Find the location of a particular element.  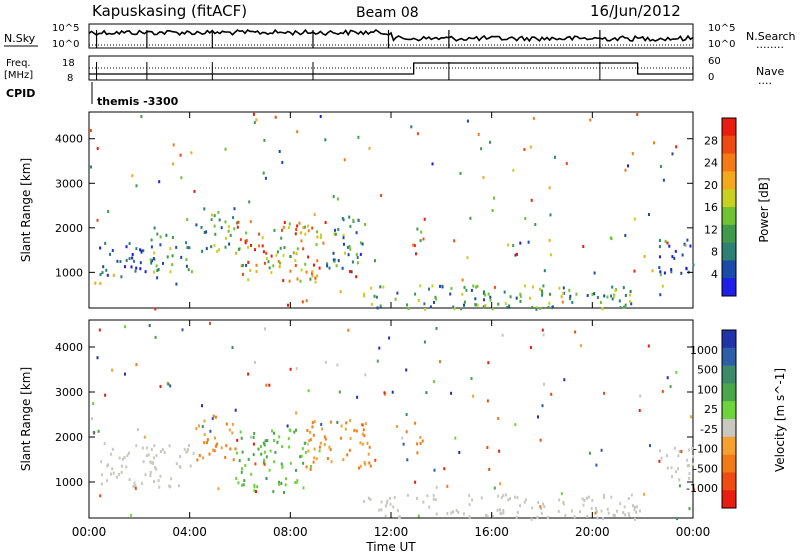

beam-title: Beam 08 is located at coordinates (387, 13).